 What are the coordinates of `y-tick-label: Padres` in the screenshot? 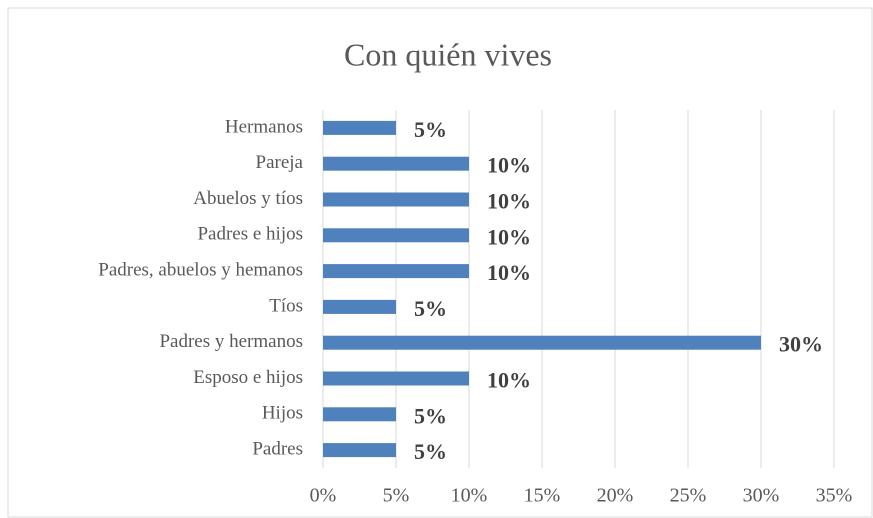 It's located at (277, 448).